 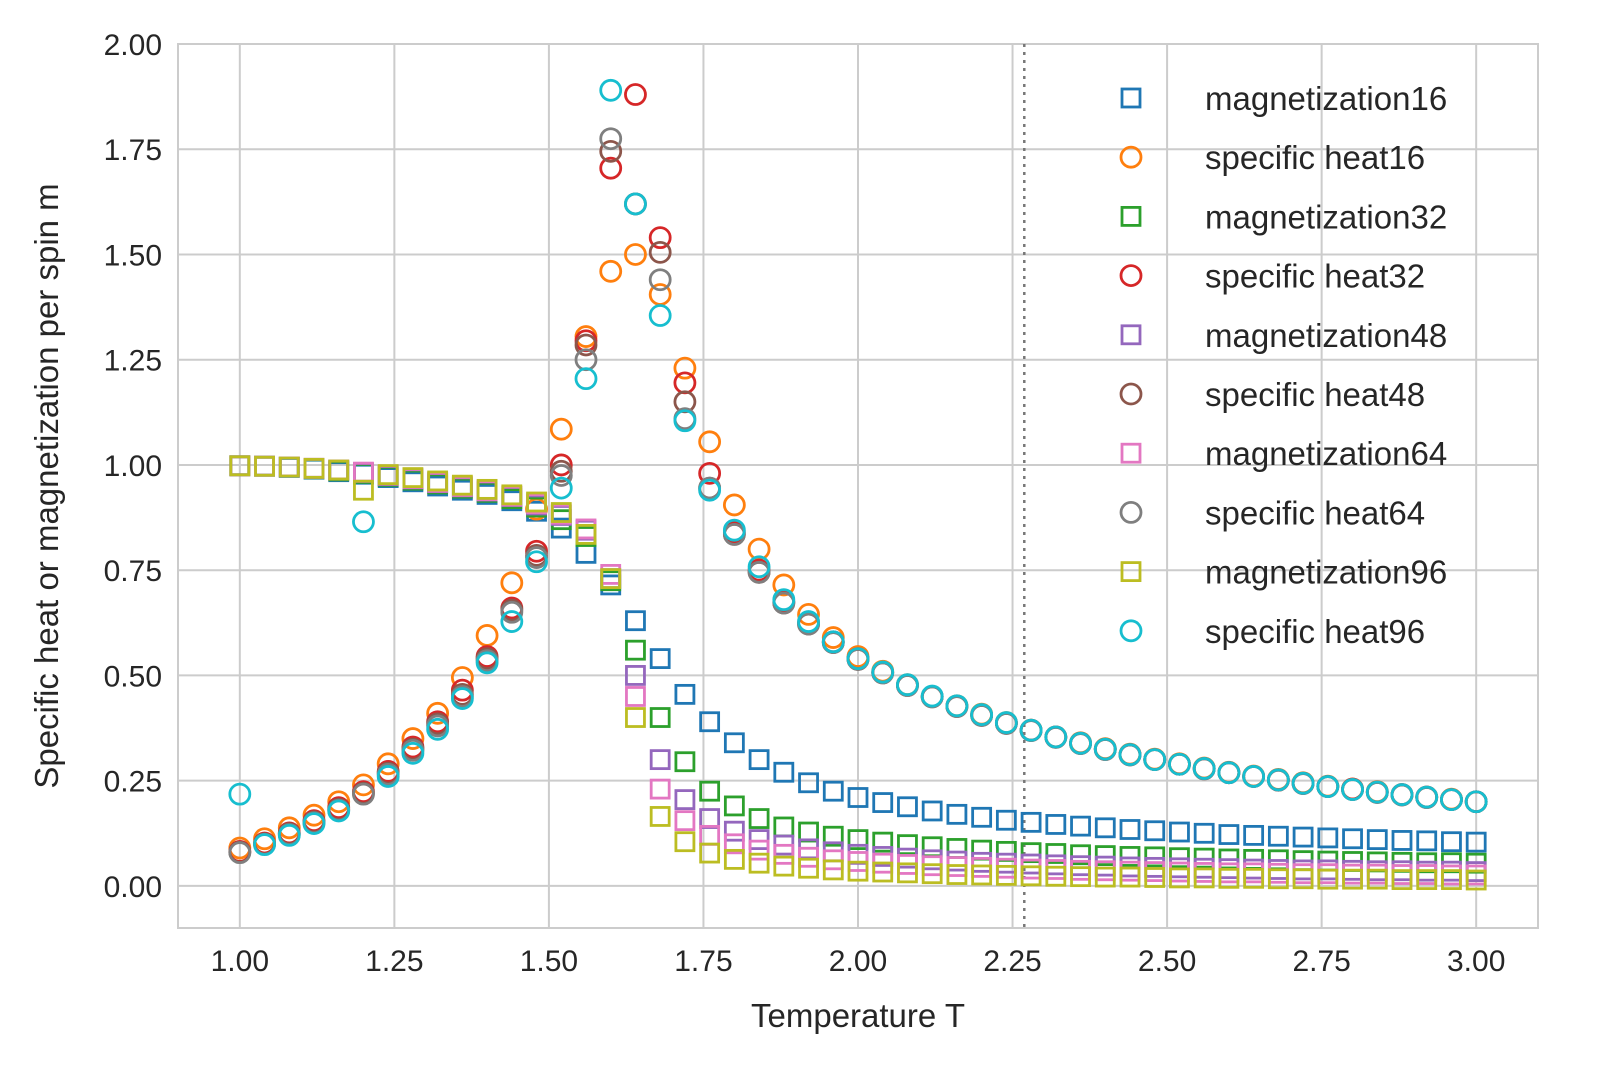 I want to click on x-tick-label: 3.00, so click(x=1476, y=961).